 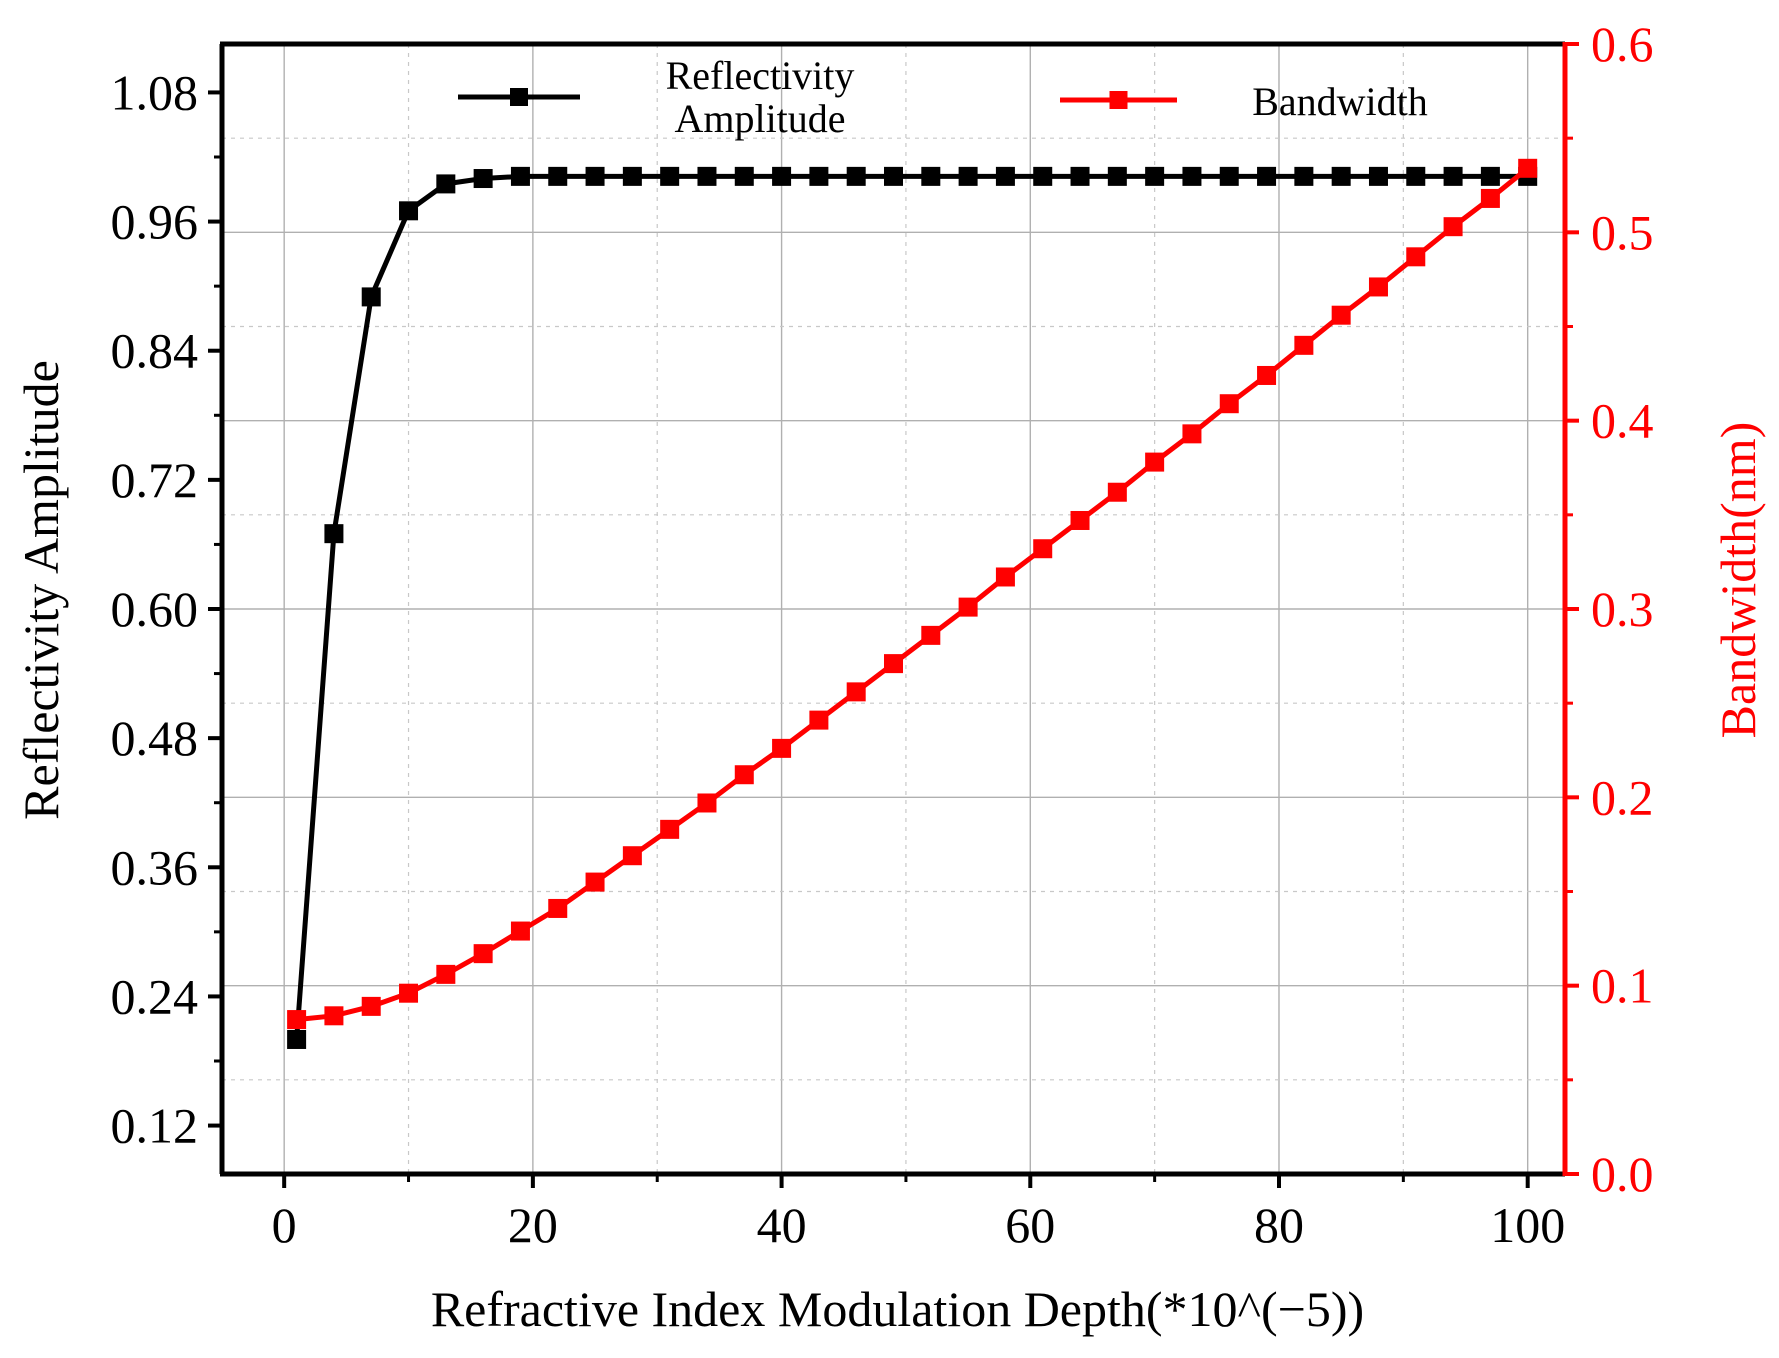 What do you see at coordinates (1340, 101) in the screenshot?
I see `legend-bandwidth-label: Bandwidth` at bounding box center [1340, 101].